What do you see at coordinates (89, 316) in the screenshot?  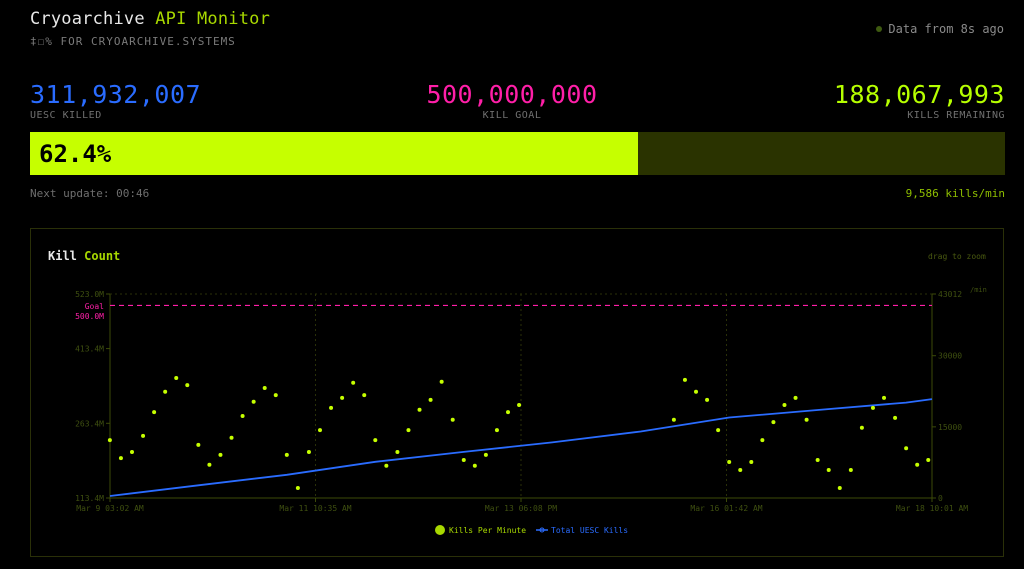 I see `goal-value-label: 500.0M` at bounding box center [89, 316].